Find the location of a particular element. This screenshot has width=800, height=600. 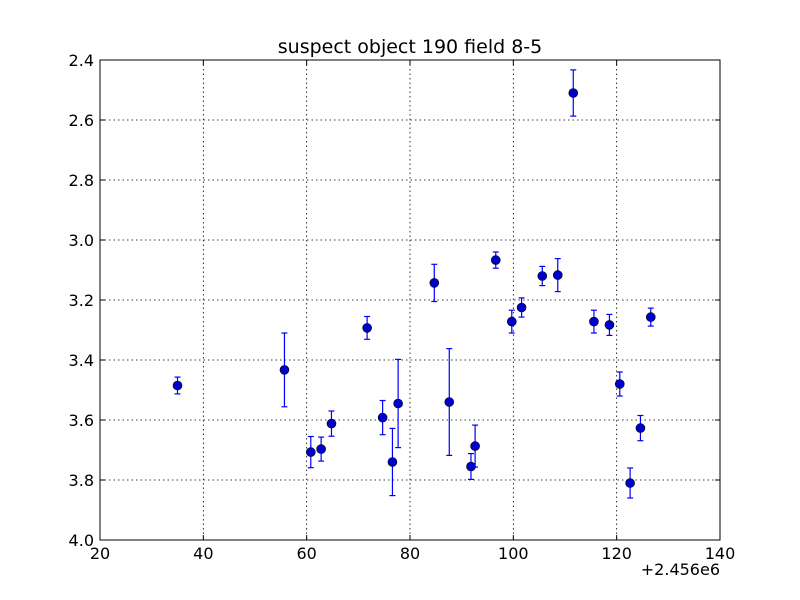

x-tick-label: 140 is located at coordinates (720, 553).